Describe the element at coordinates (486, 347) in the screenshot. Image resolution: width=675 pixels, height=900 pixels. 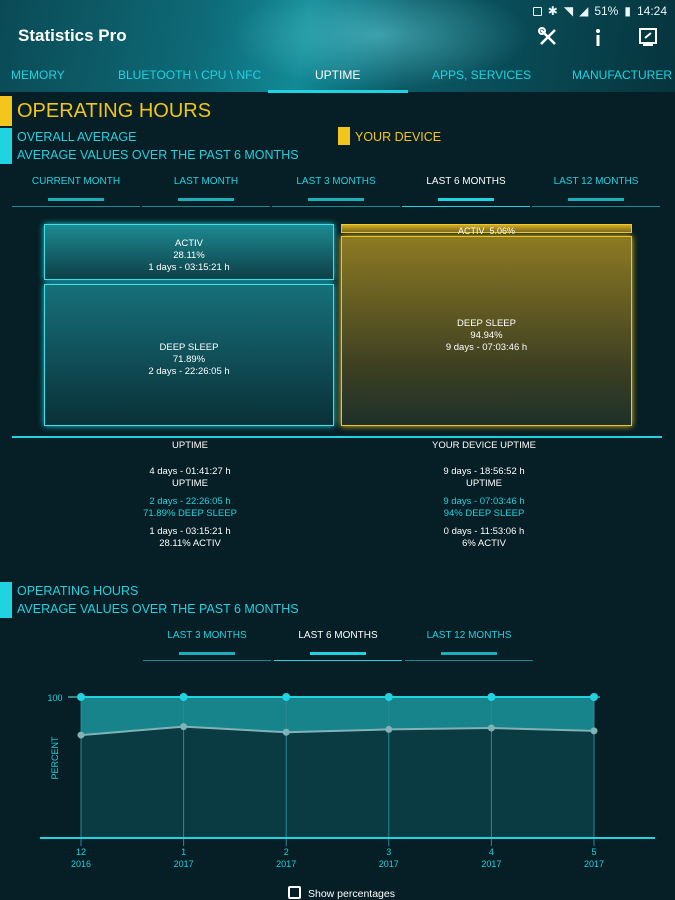
I see `device-sleep-time: 9 days - 07:03:46 h` at that location.